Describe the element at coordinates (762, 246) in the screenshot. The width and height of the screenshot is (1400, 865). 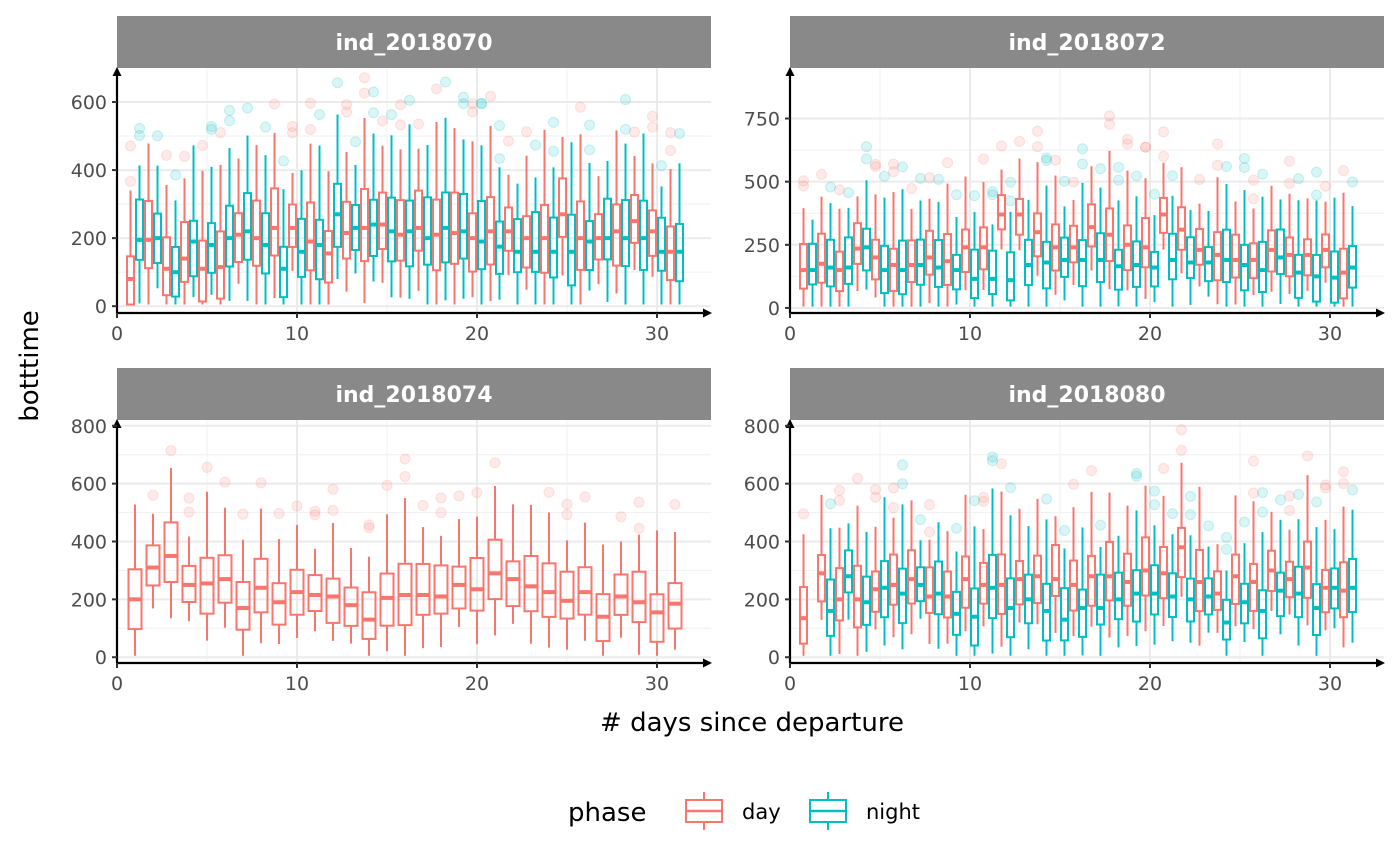
I see `y-tick-label: 250` at that location.